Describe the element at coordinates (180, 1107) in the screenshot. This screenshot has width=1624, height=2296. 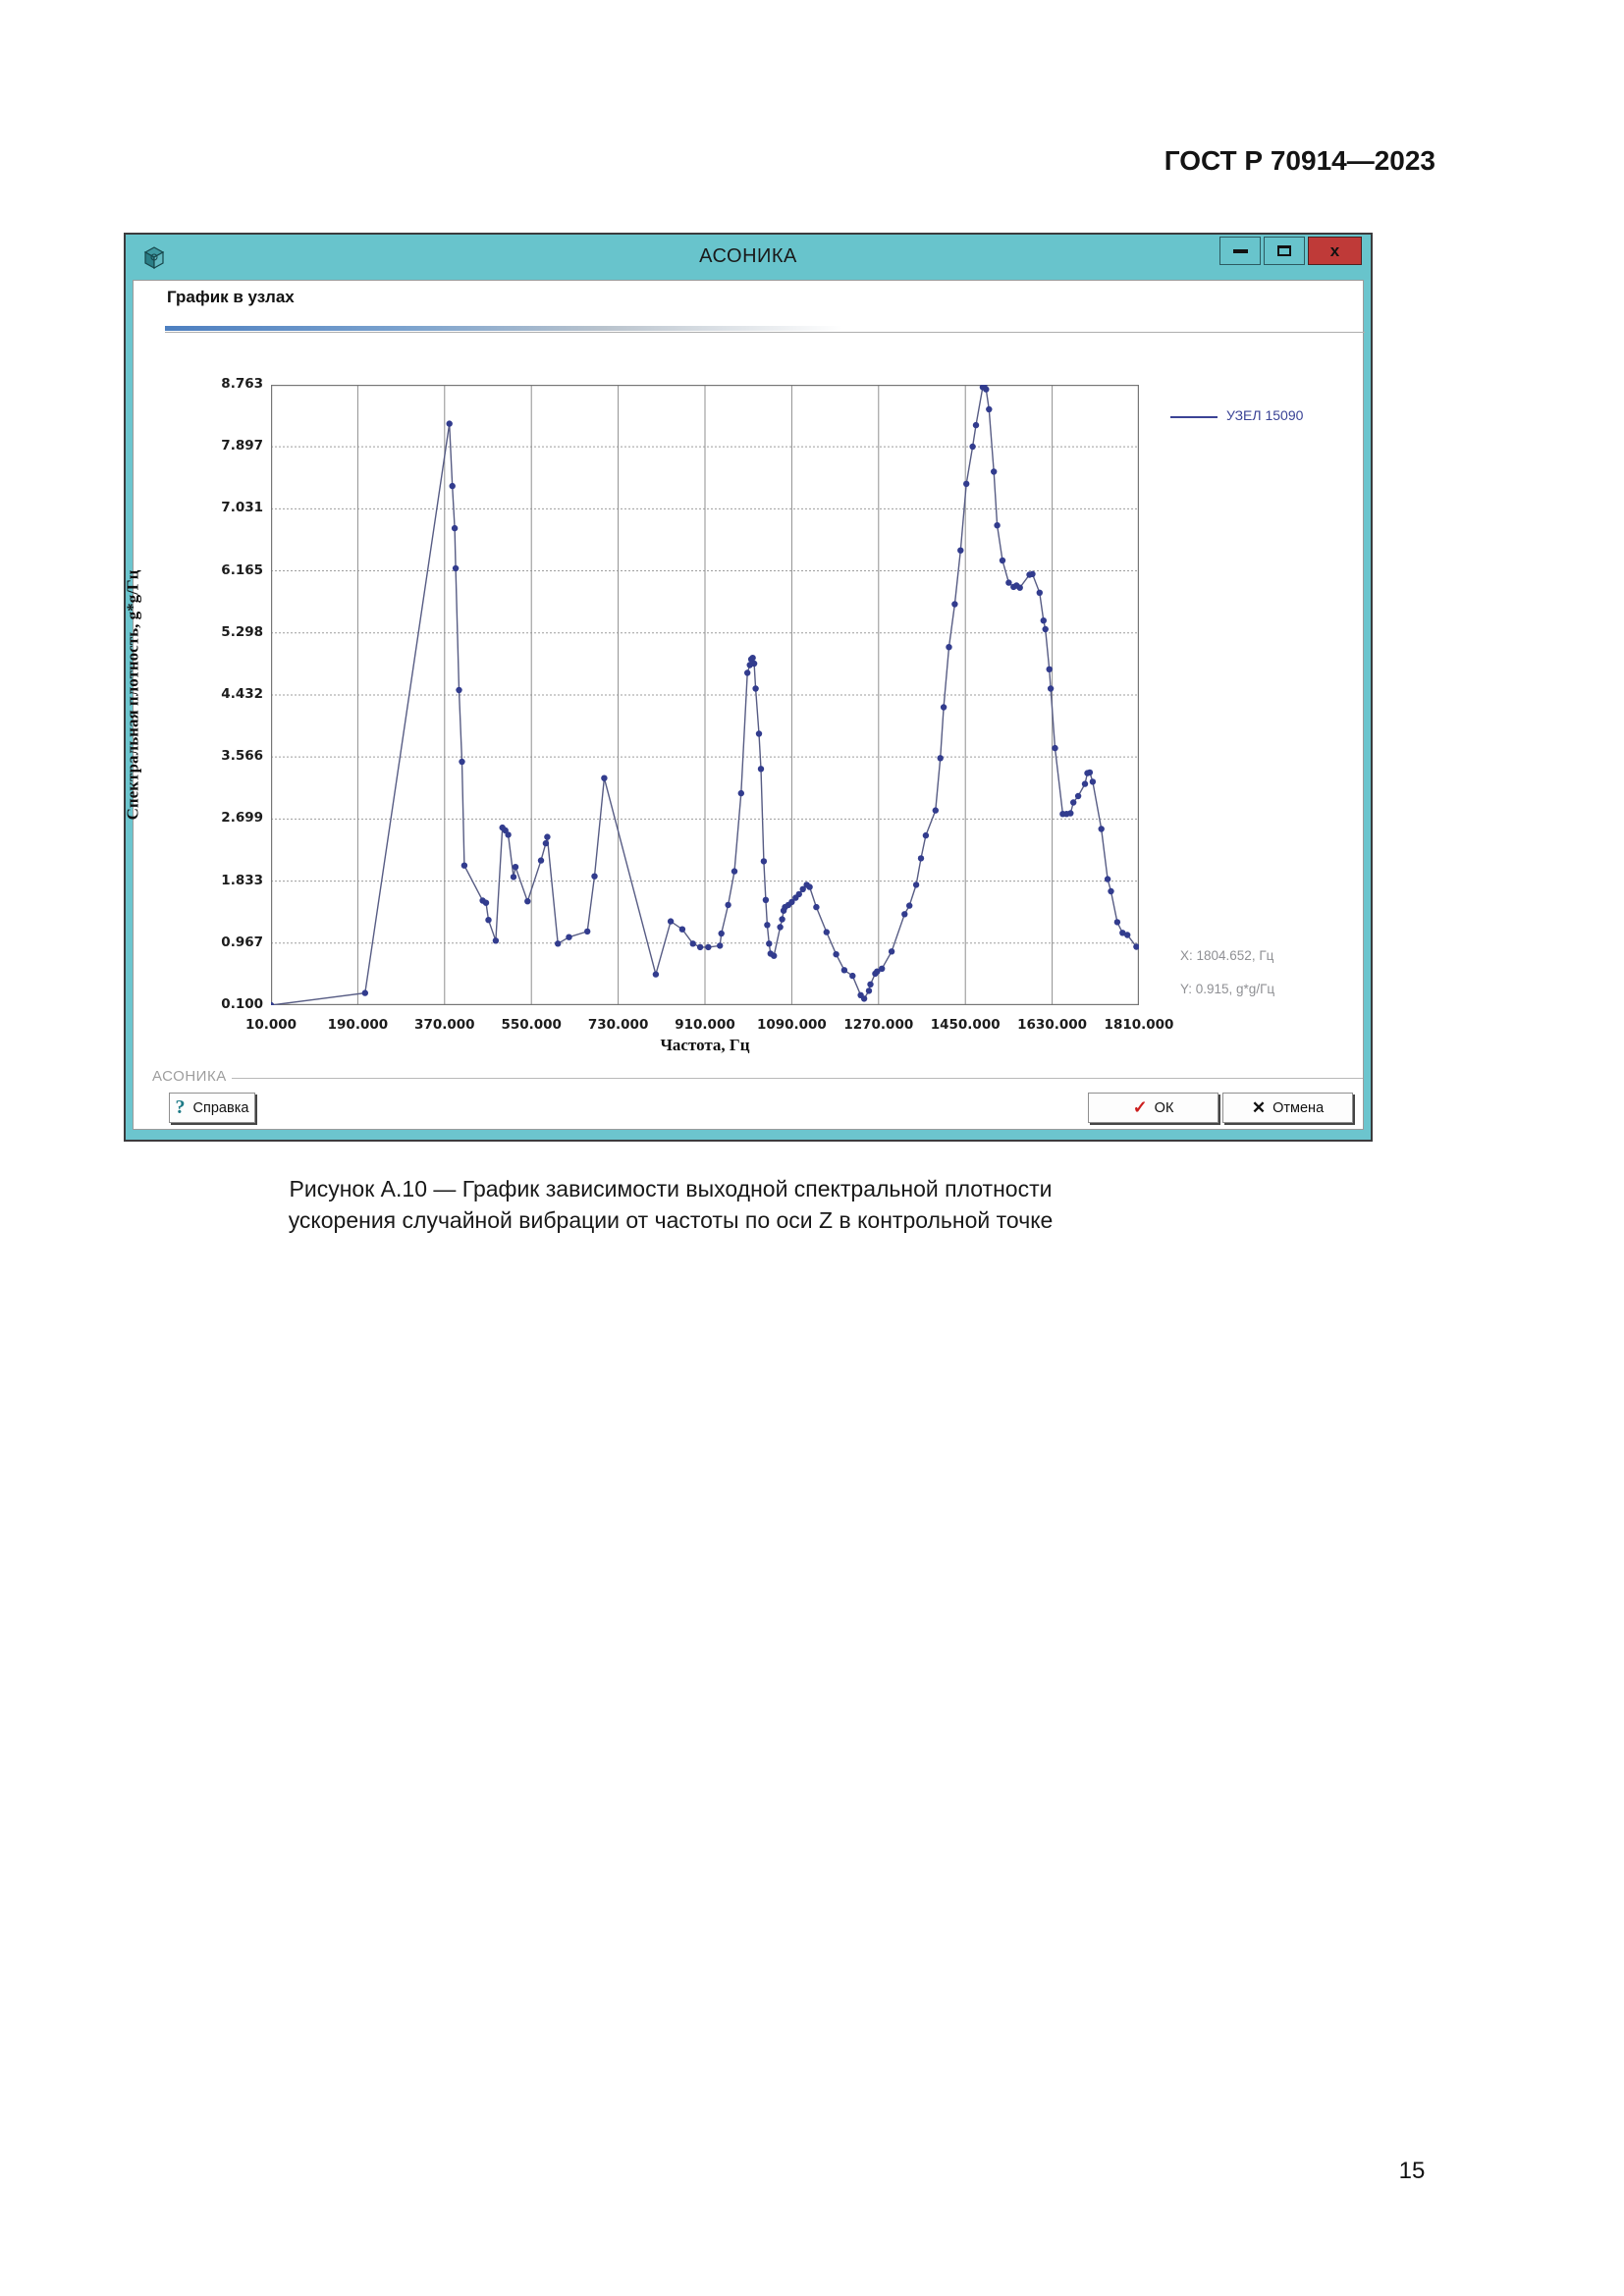
I see `help-icon: ?` at that location.